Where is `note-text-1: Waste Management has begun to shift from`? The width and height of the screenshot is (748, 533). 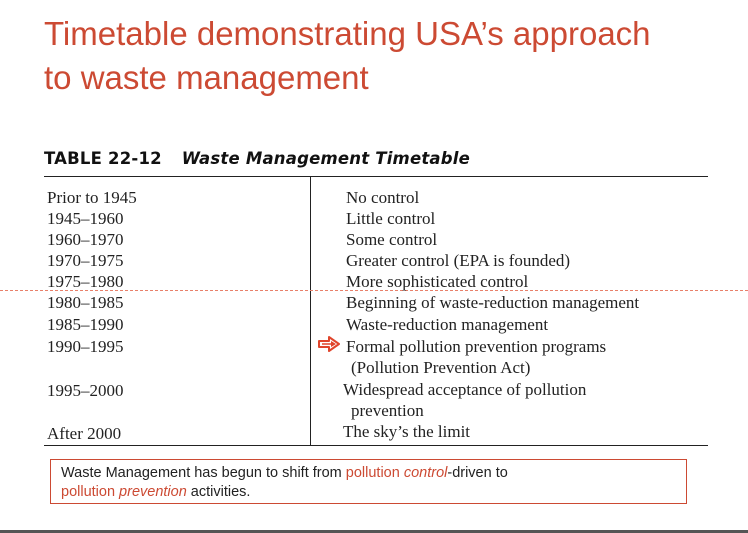
note-text-1: Waste Management has begun to shift from is located at coordinates (203, 473).